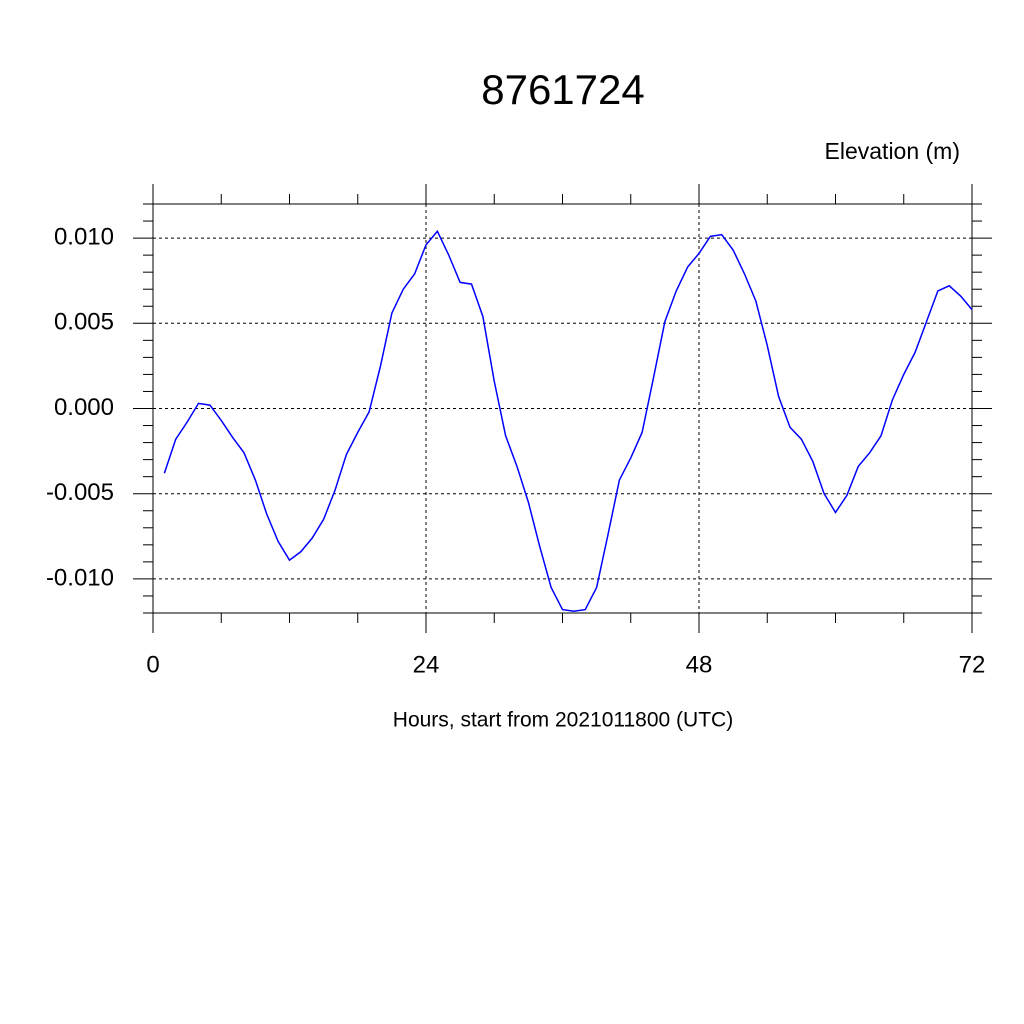  What do you see at coordinates (84, 236) in the screenshot?
I see `y-tick-label: 0.010` at bounding box center [84, 236].